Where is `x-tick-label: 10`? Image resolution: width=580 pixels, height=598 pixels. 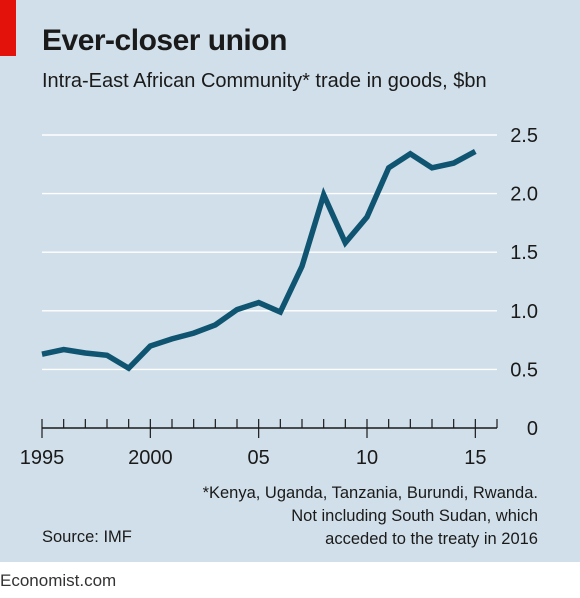
x-tick-label: 10 is located at coordinates (367, 458).